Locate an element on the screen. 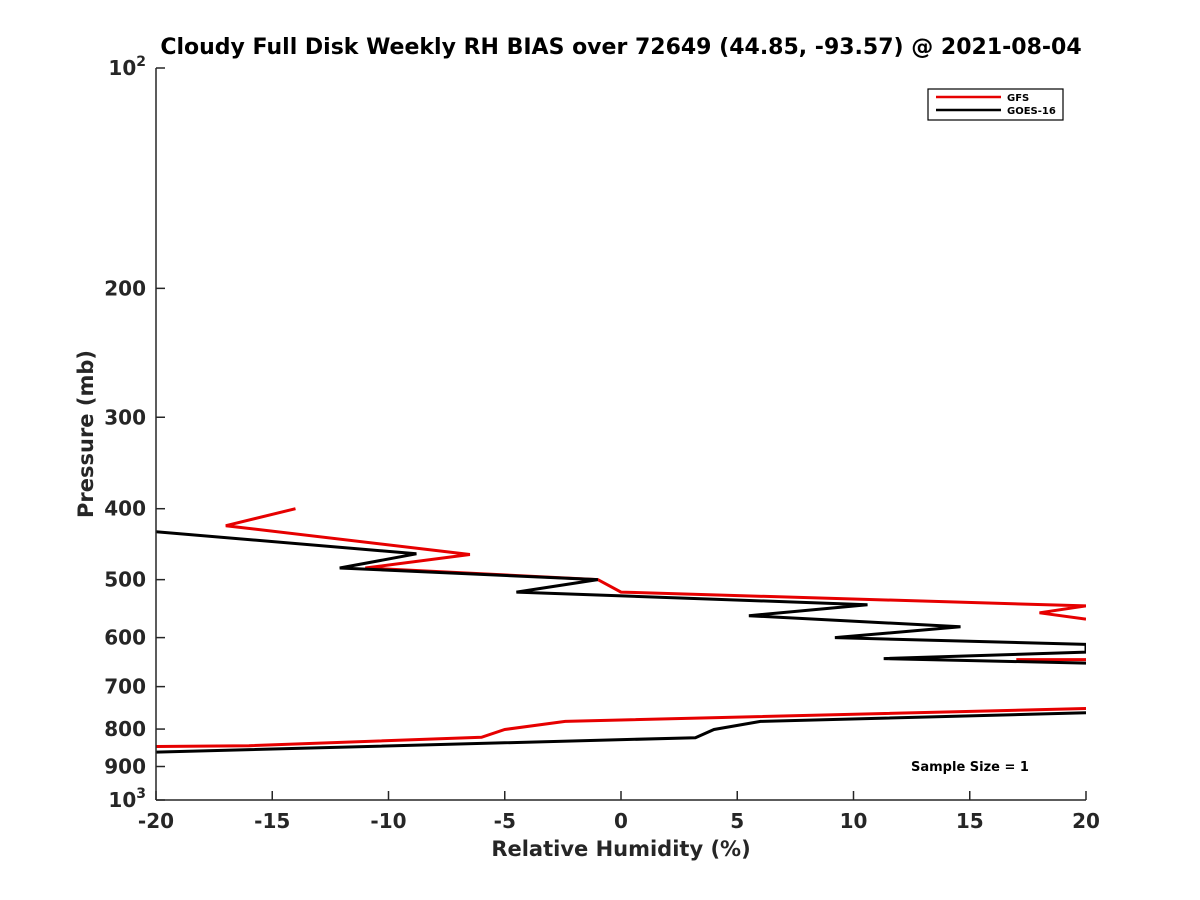 Image resolution: width=1200 pixels, height=900 pixels. y-axis-label: Pressure (mb) is located at coordinates (86, 434).